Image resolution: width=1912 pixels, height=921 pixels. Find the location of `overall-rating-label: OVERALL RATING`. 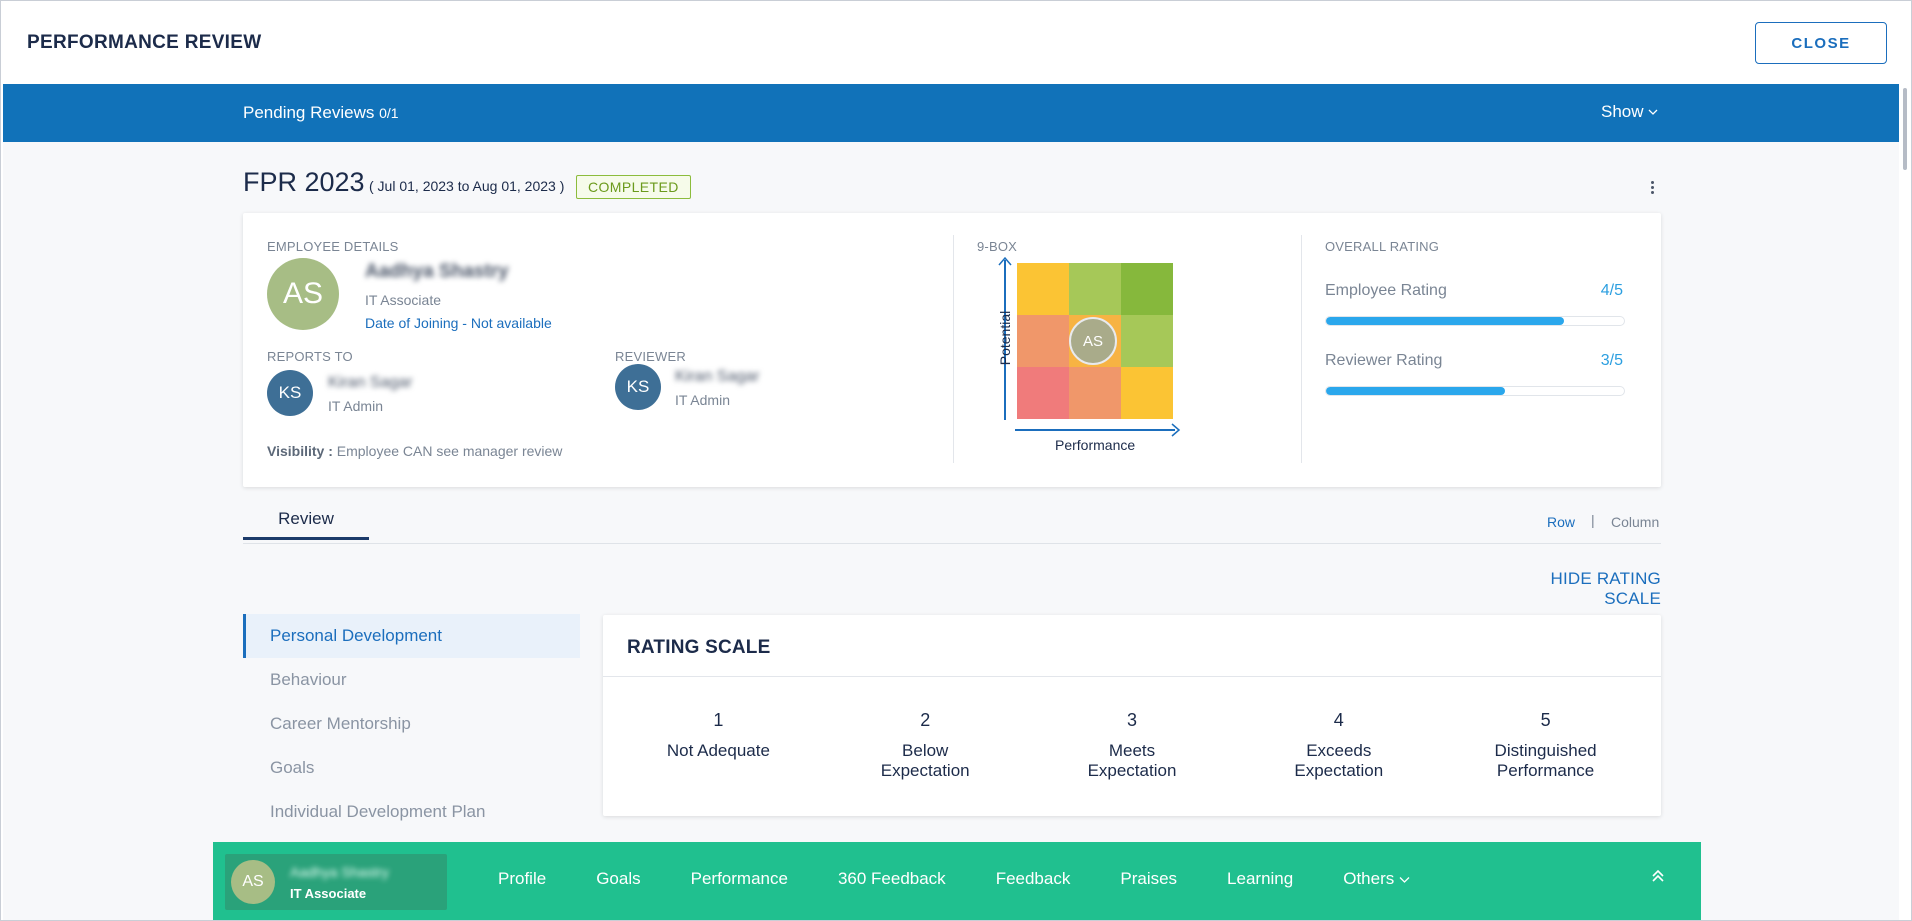

overall-rating-label: OVERALL RATING is located at coordinates (1382, 246).